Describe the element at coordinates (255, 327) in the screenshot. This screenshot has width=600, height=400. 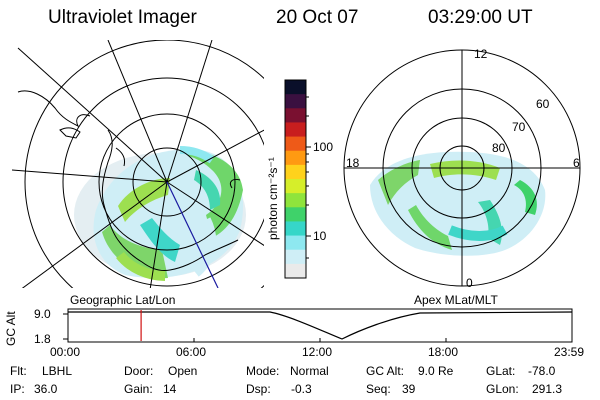
I see `timeline-ticks` at that location.